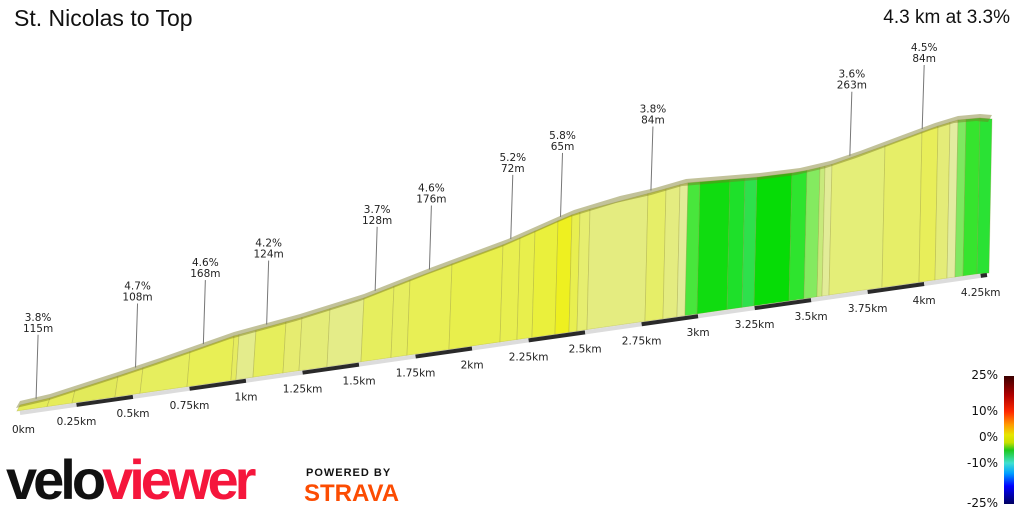 Image resolution: width=1024 pixels, height=512 pixels. Describe the element at coordinates (984, 411) in the screenshot. I see `legend-tick-10: 10%` at that location.